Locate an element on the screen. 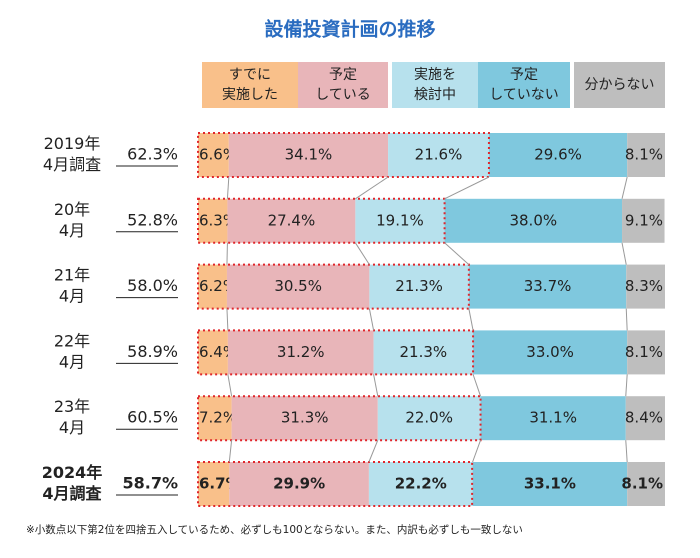 Image resolution: width=700 pixels, height=558 pixels. value-label: 38.0% is located at coordinates (533, 220).